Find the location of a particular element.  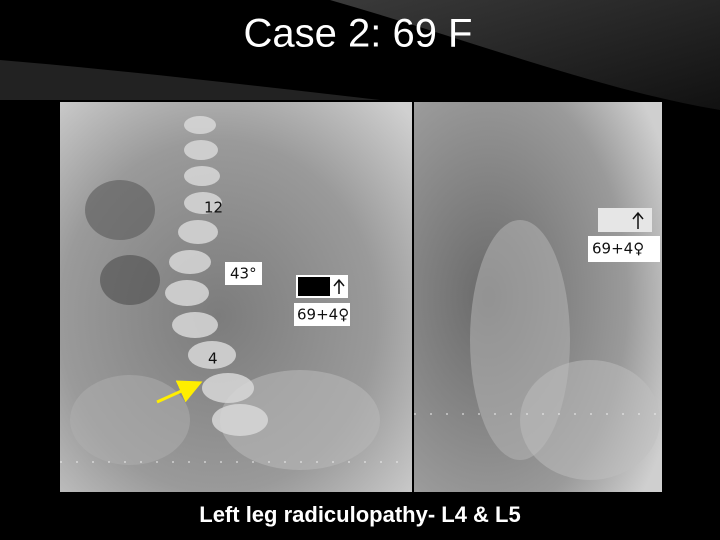

caption: Left leg radiculopathy- L4 & L5 is located at coordinates (359, 514).